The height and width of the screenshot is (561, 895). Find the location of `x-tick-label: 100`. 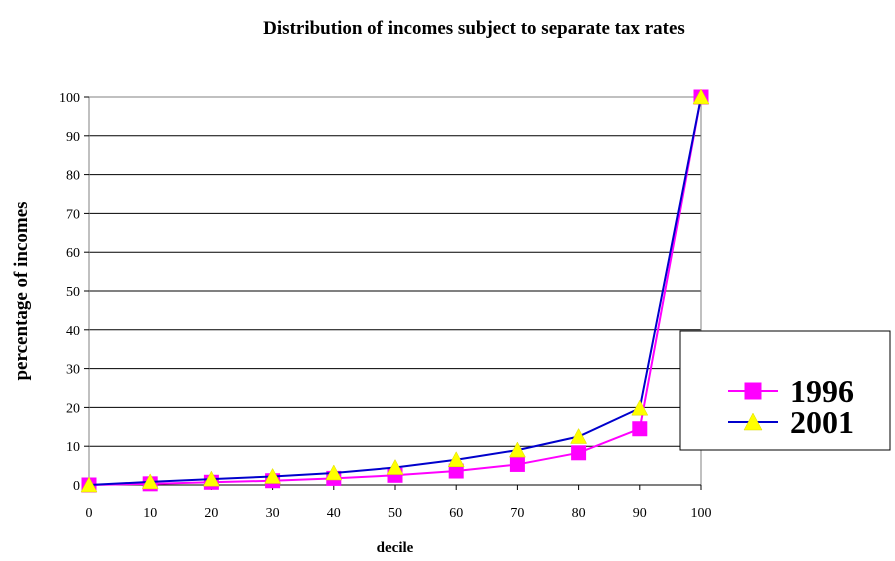

x-tick-label: 100 is located at coordinates (701, 513).